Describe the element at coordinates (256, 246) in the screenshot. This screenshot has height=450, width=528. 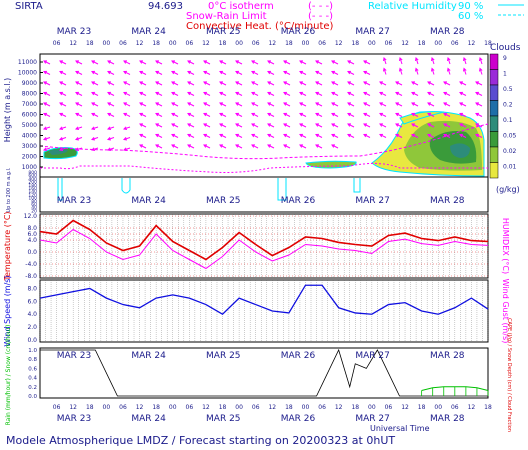
I see `temperature-panel: 12.0 8.06.04.0 0.0 -4.0 -8.0` at that location.